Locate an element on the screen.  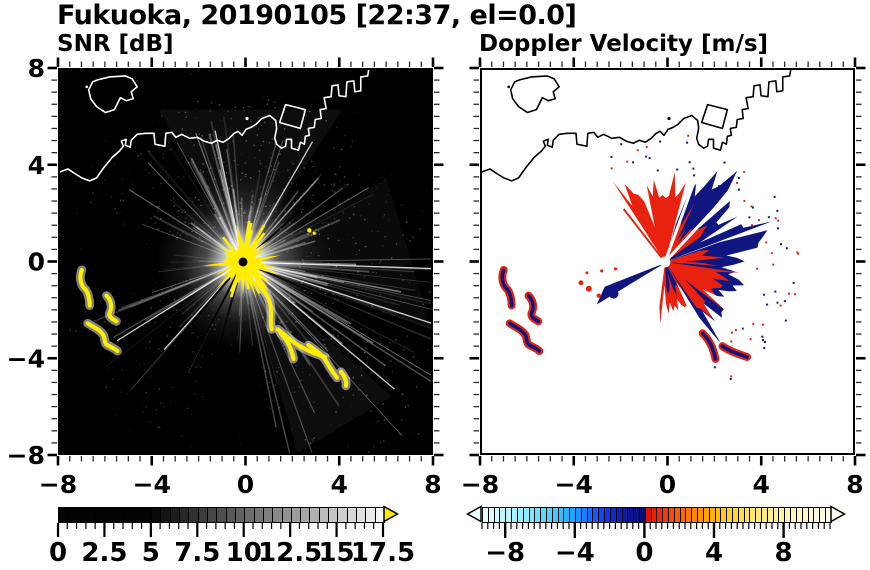
coastline-island is located at coordinates (112, 94).